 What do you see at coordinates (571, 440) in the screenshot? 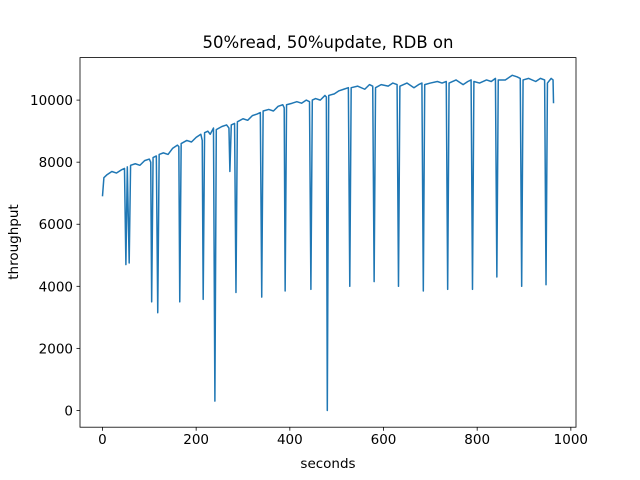
I see `x-tick-label: 1000` at bounding box center [571, 440].